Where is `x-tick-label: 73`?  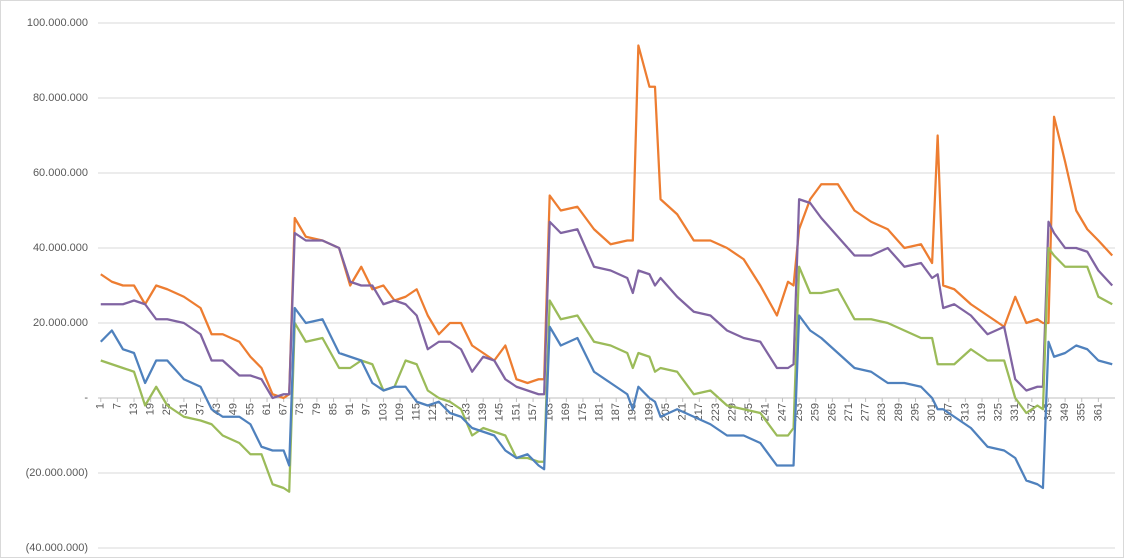 x-tick-label: 73 is located at coordinates (300, 409).